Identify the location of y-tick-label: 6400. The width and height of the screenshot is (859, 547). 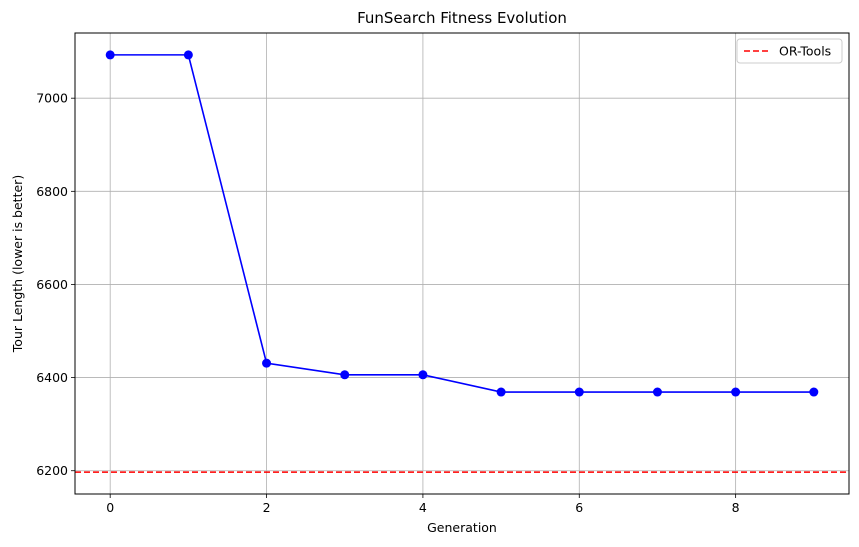
(52, 377).